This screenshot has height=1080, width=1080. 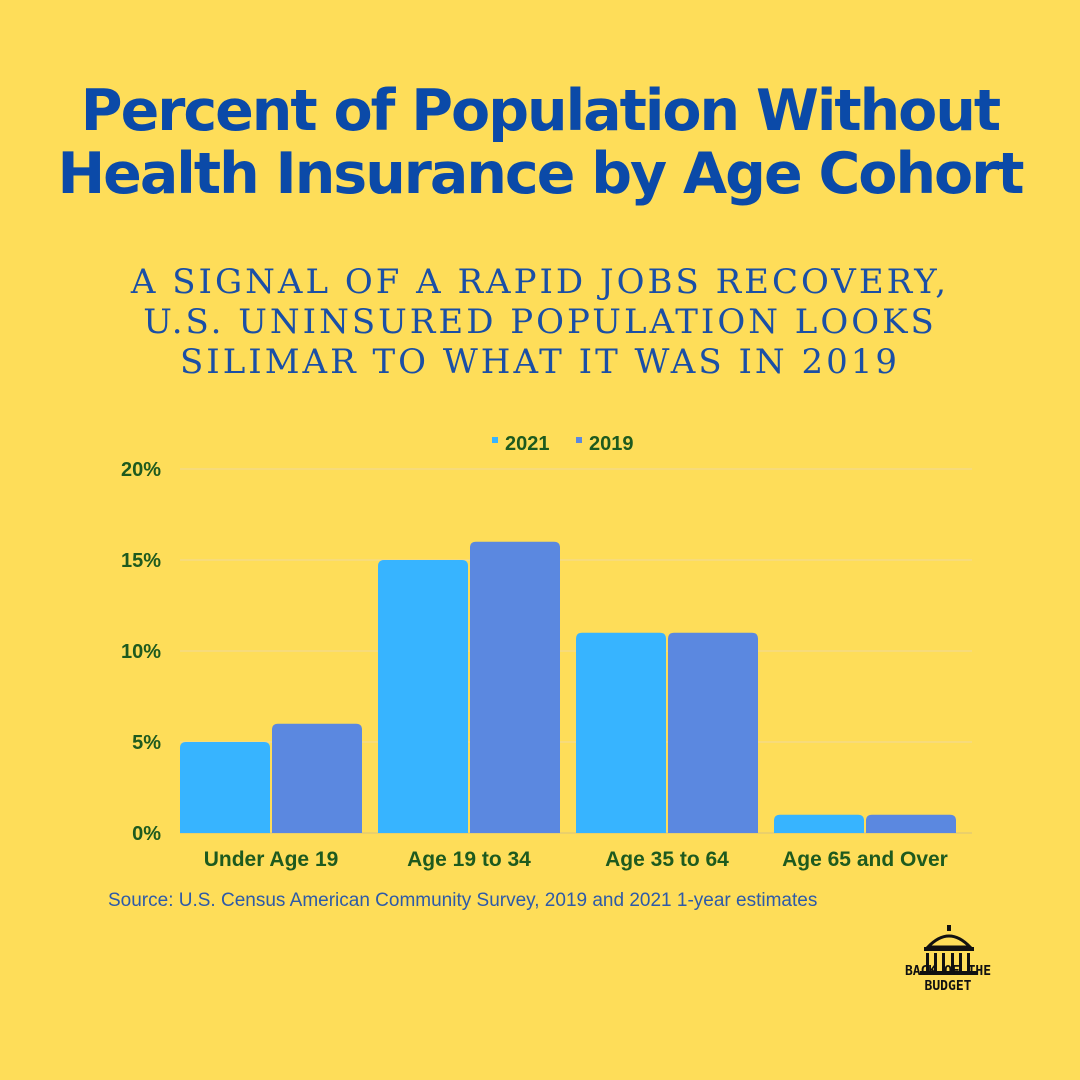 What do you see at coordinates (949, 950) in the screenshot?
I see `capitol-dome-icon` at bounding box center [949, 950].